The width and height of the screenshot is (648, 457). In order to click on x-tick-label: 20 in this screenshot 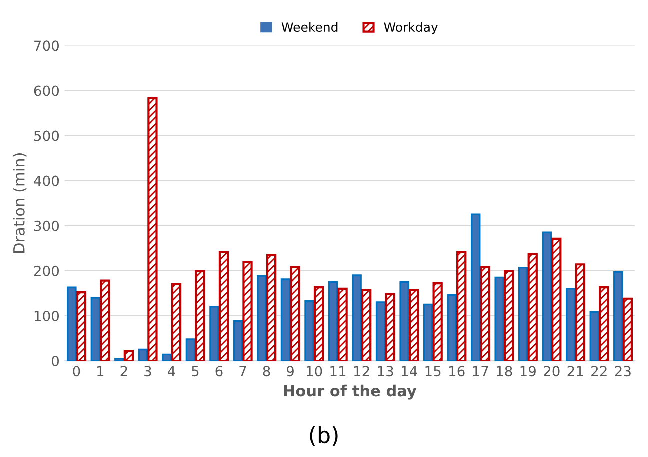, I will do `click(552, 371)`.